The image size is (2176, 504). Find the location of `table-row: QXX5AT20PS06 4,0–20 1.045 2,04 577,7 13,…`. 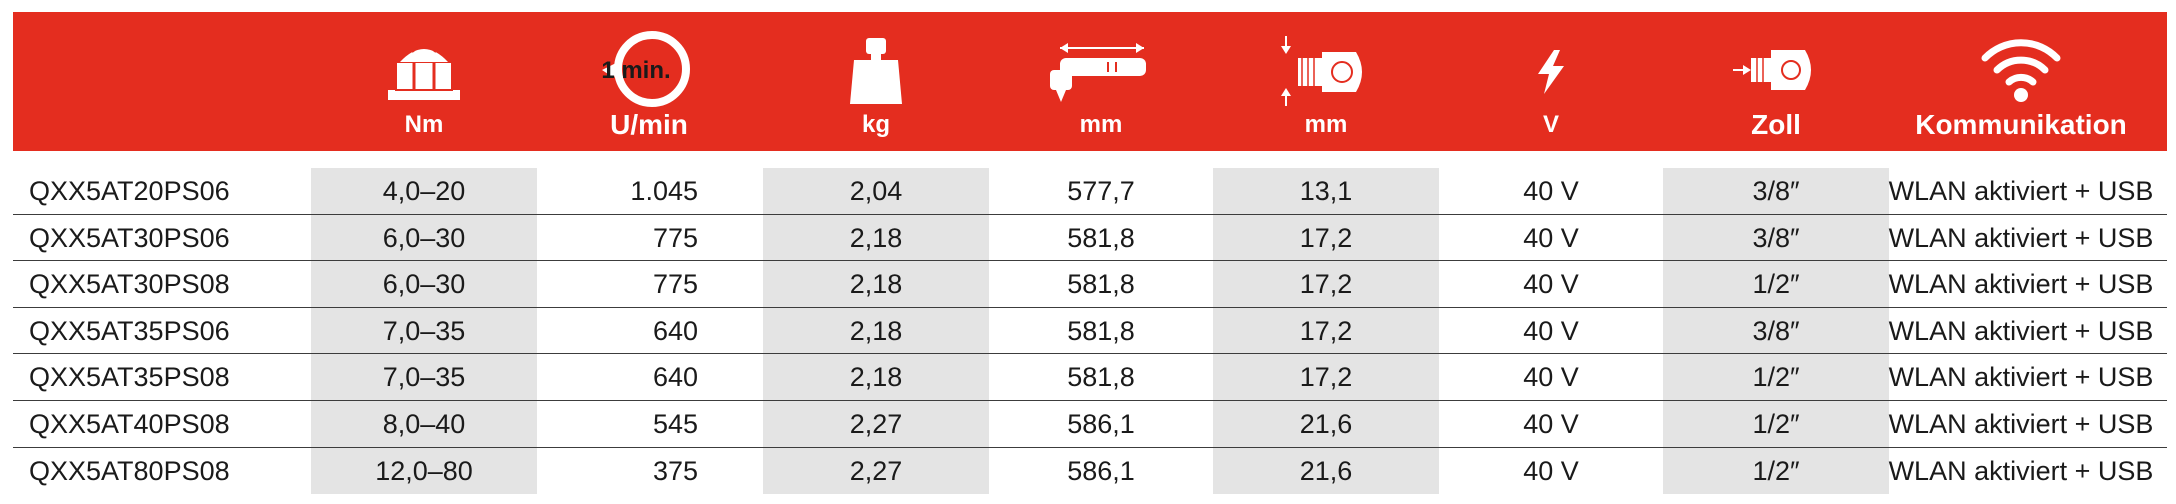

table-row: QXX5AT20PS06 4,0–20 1.045 2,04 577,7 13,… is located at coordinates (1090, 191).